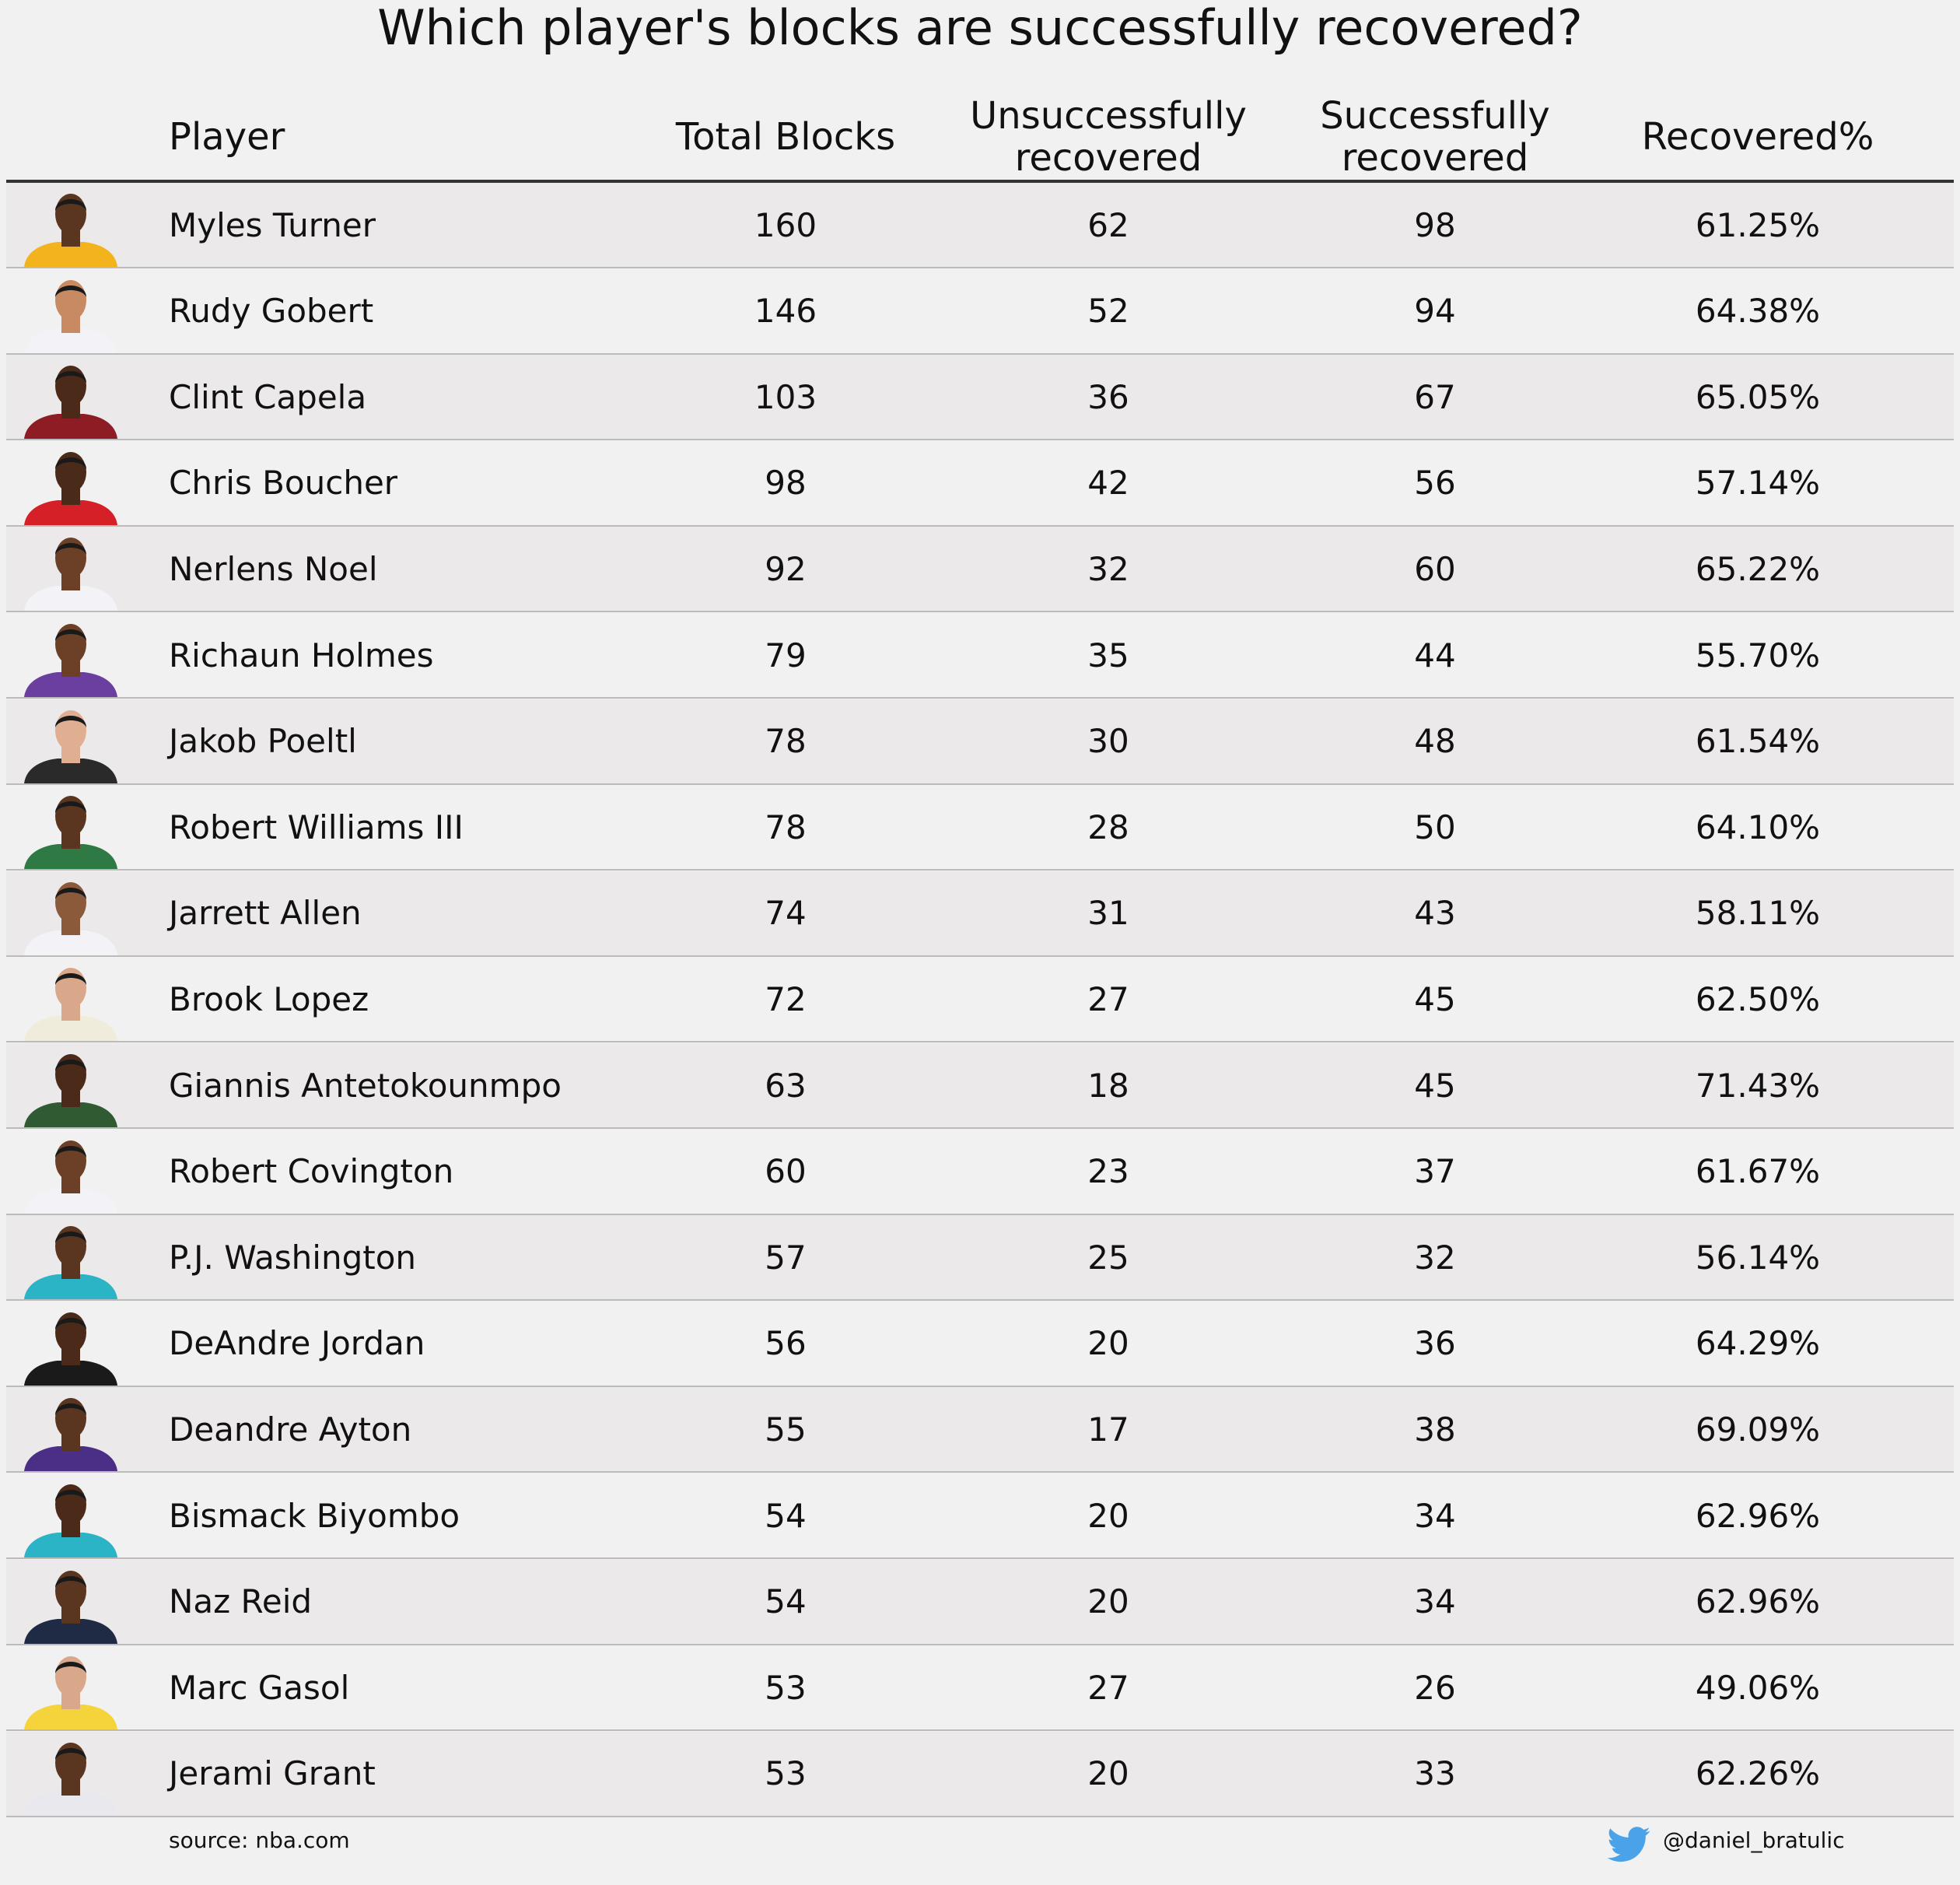 The image size is (1960, 1885). What do you see at coordinates (1108, 483) in the screenshot?
I see `cell-unsuccessful: 42` at bounding box center [1108, 483].